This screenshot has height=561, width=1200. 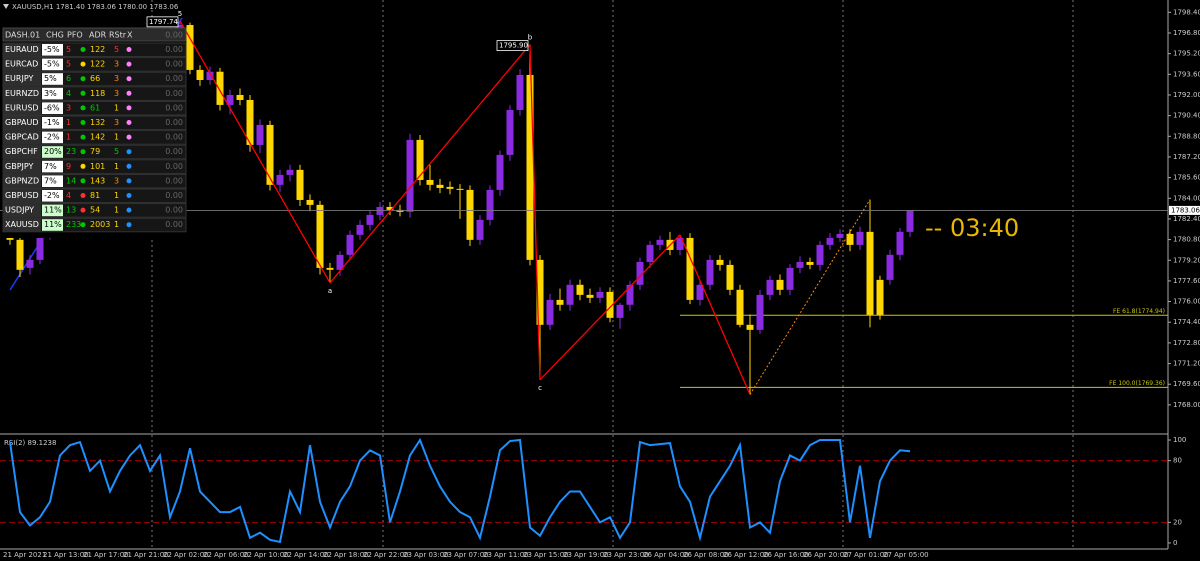 I want to click on pfo: 5, so click(x=68, y=64).